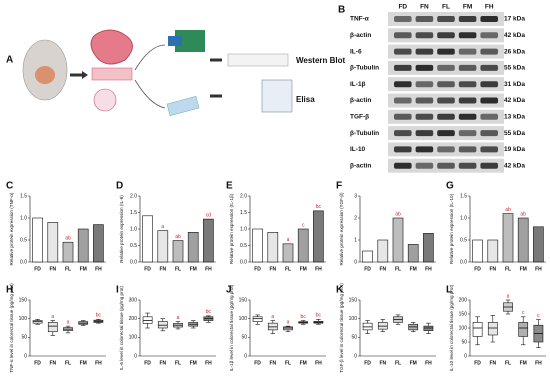 This screenshot has width=550, height=380. What do you see at coordinates (119, 186) in the screenshot?
I see `panel-label: D` at bounding box center [119, 186].